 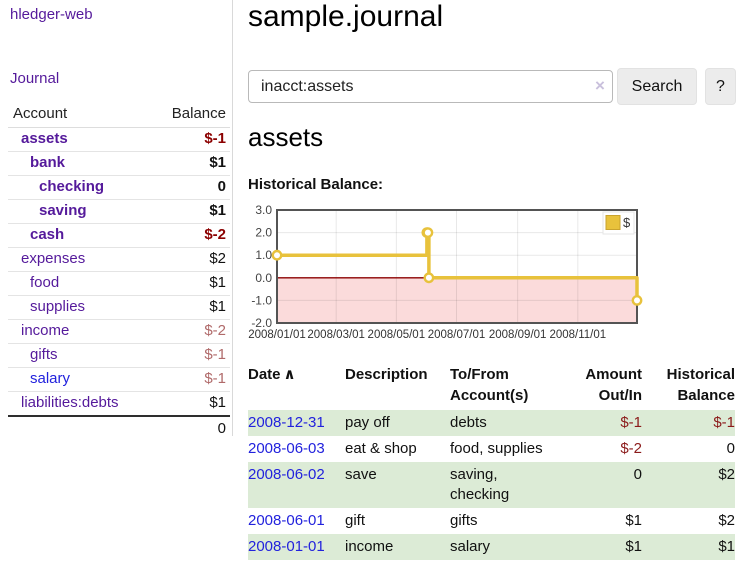 What do you see at coordinates (81, 428) in the screenshot?
I see `sidebar-total-spacer` at bounding box center [81, 428].